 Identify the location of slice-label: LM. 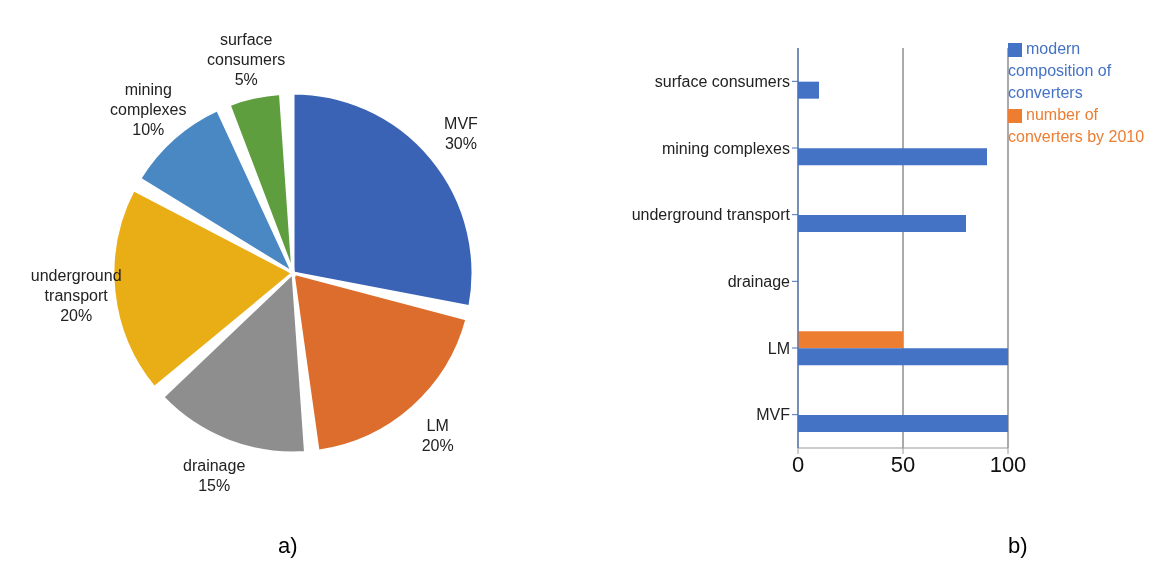
(437, 426).